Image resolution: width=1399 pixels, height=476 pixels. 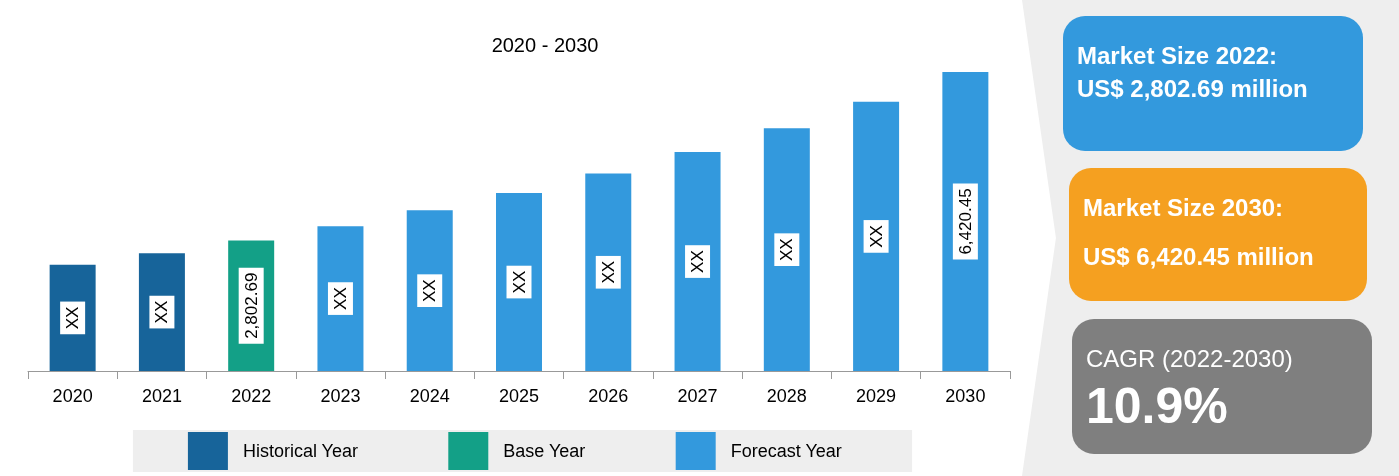 I want to click on x-tick-label: 2028, so click(x=786, y=396).